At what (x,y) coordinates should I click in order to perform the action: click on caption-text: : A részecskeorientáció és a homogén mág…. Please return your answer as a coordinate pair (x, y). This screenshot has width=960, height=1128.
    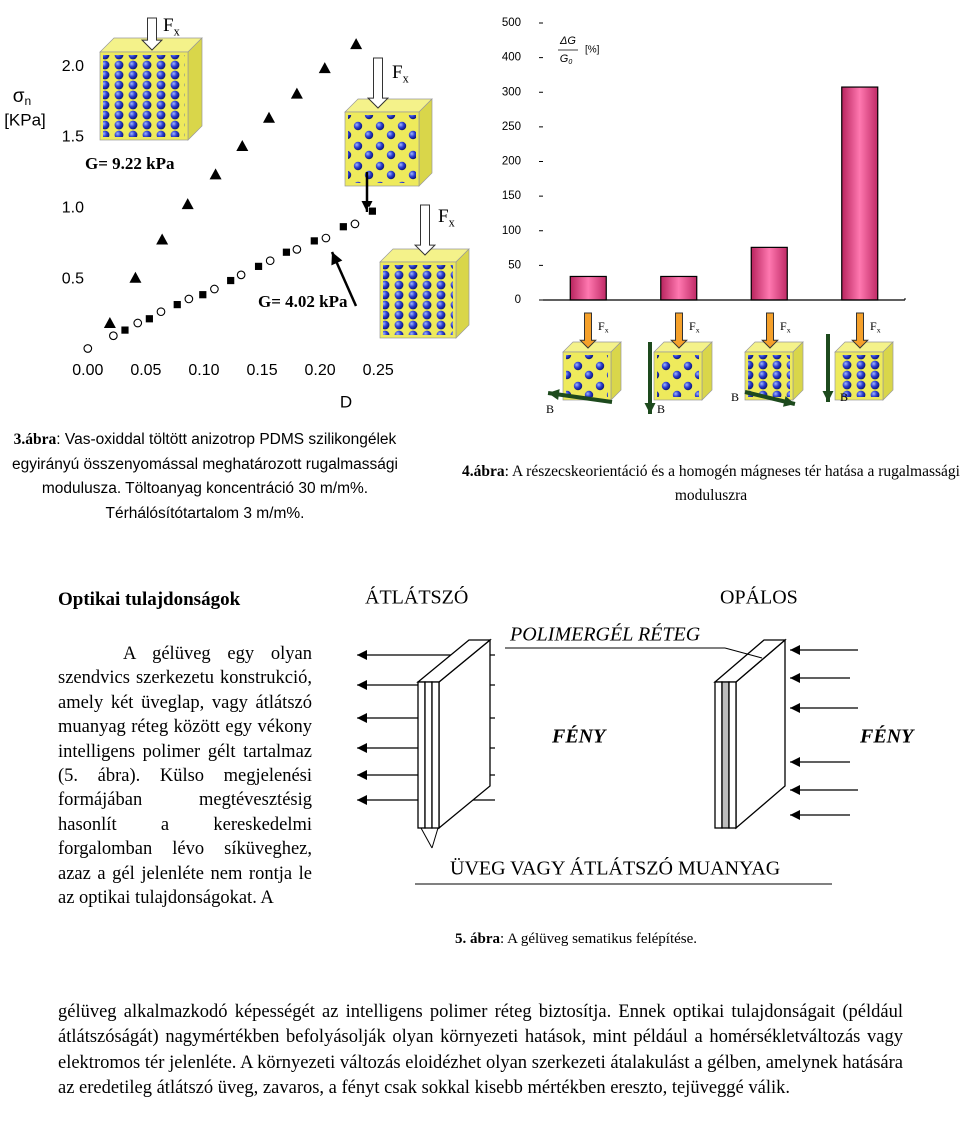
    Looking at the image, I should click on (732, 483).